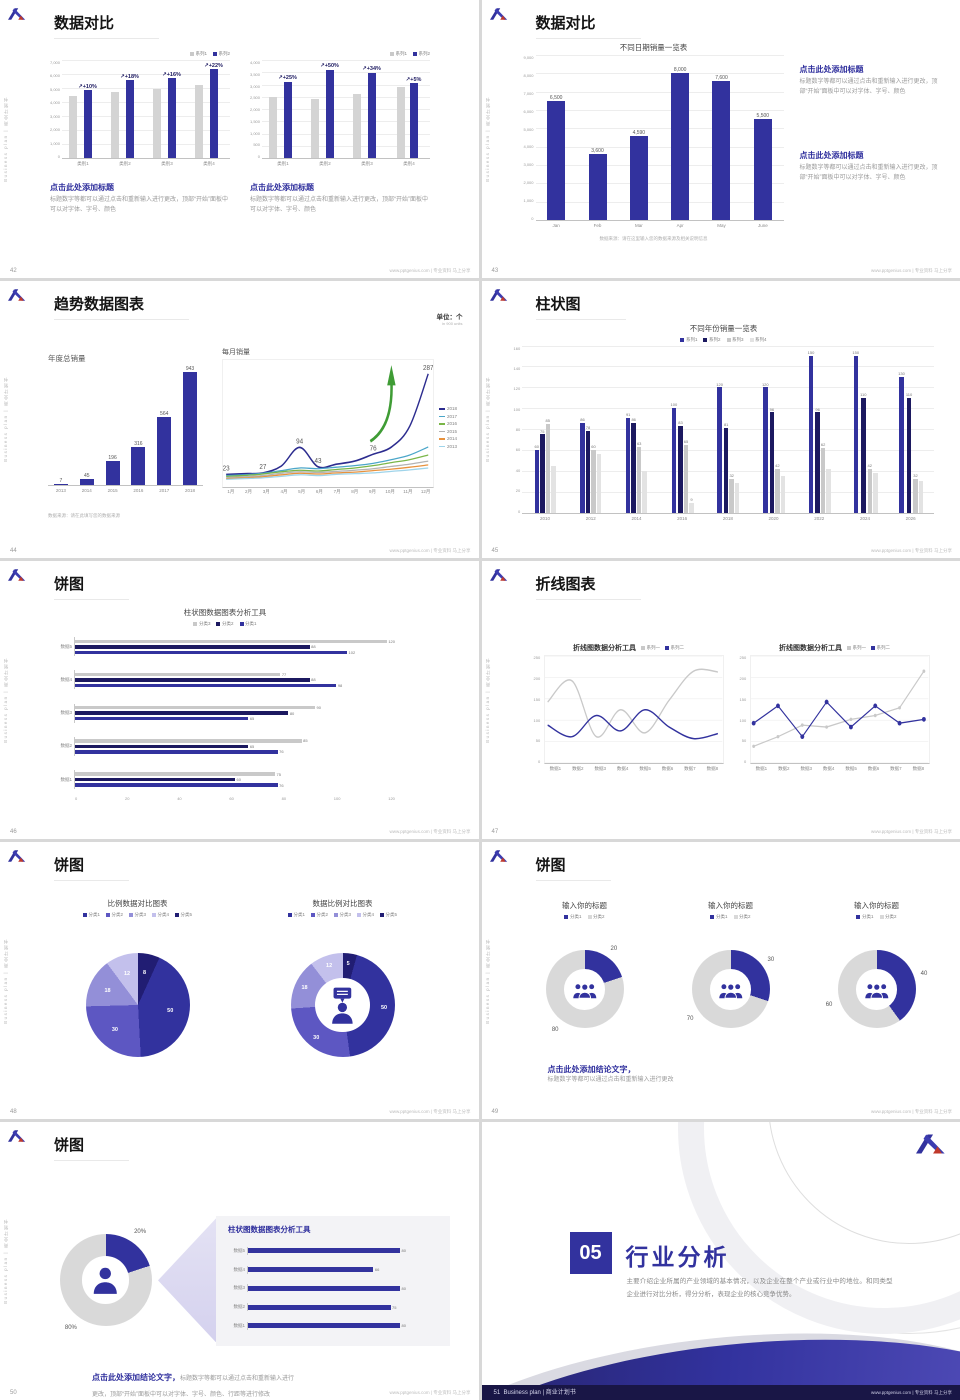 The width and height of the screenshot is (960, 1400). Describe the element at coordinates (731, 917) in the screenshot. I see `c-legend: 分类1 分类2` at that location.